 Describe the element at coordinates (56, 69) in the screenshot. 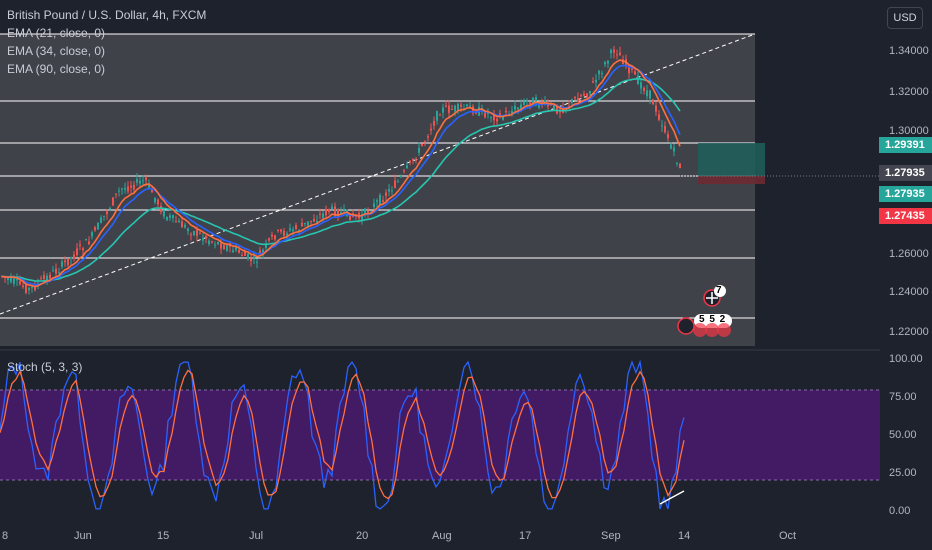

I see `ema-90-legend: EMA (90, close, 0)` at that location.